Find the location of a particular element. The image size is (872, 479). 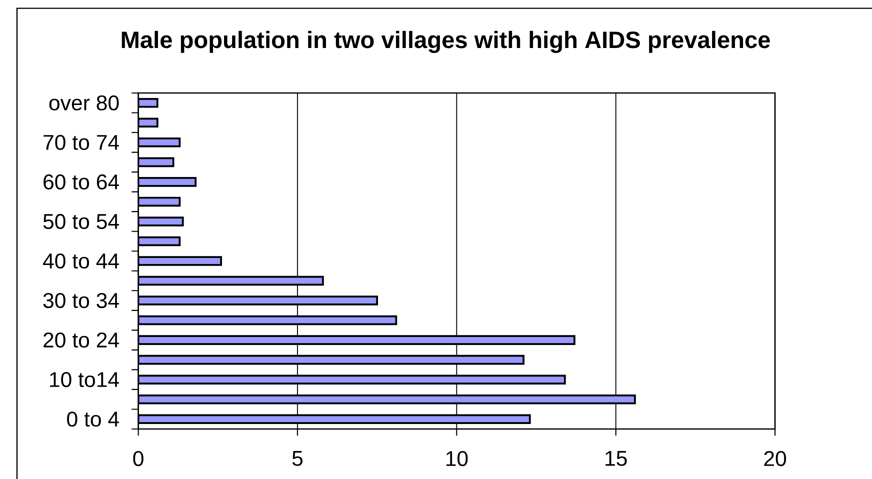

y-tick-label: 20 to 24 is located at coordinates (81, 340).